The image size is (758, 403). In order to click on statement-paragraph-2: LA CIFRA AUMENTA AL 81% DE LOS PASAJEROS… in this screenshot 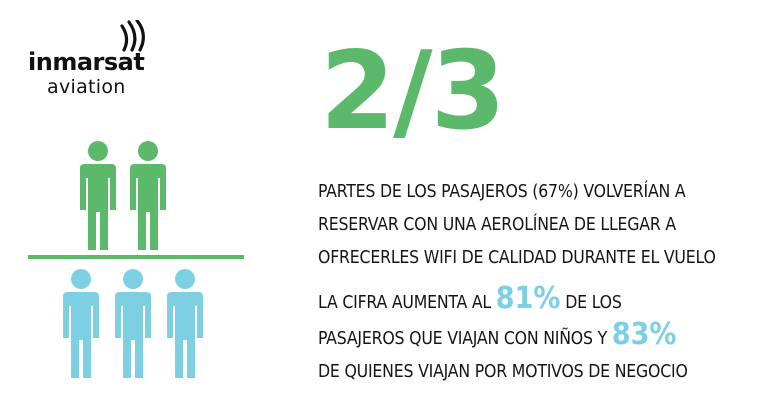, I will do `click(503, 336)`.